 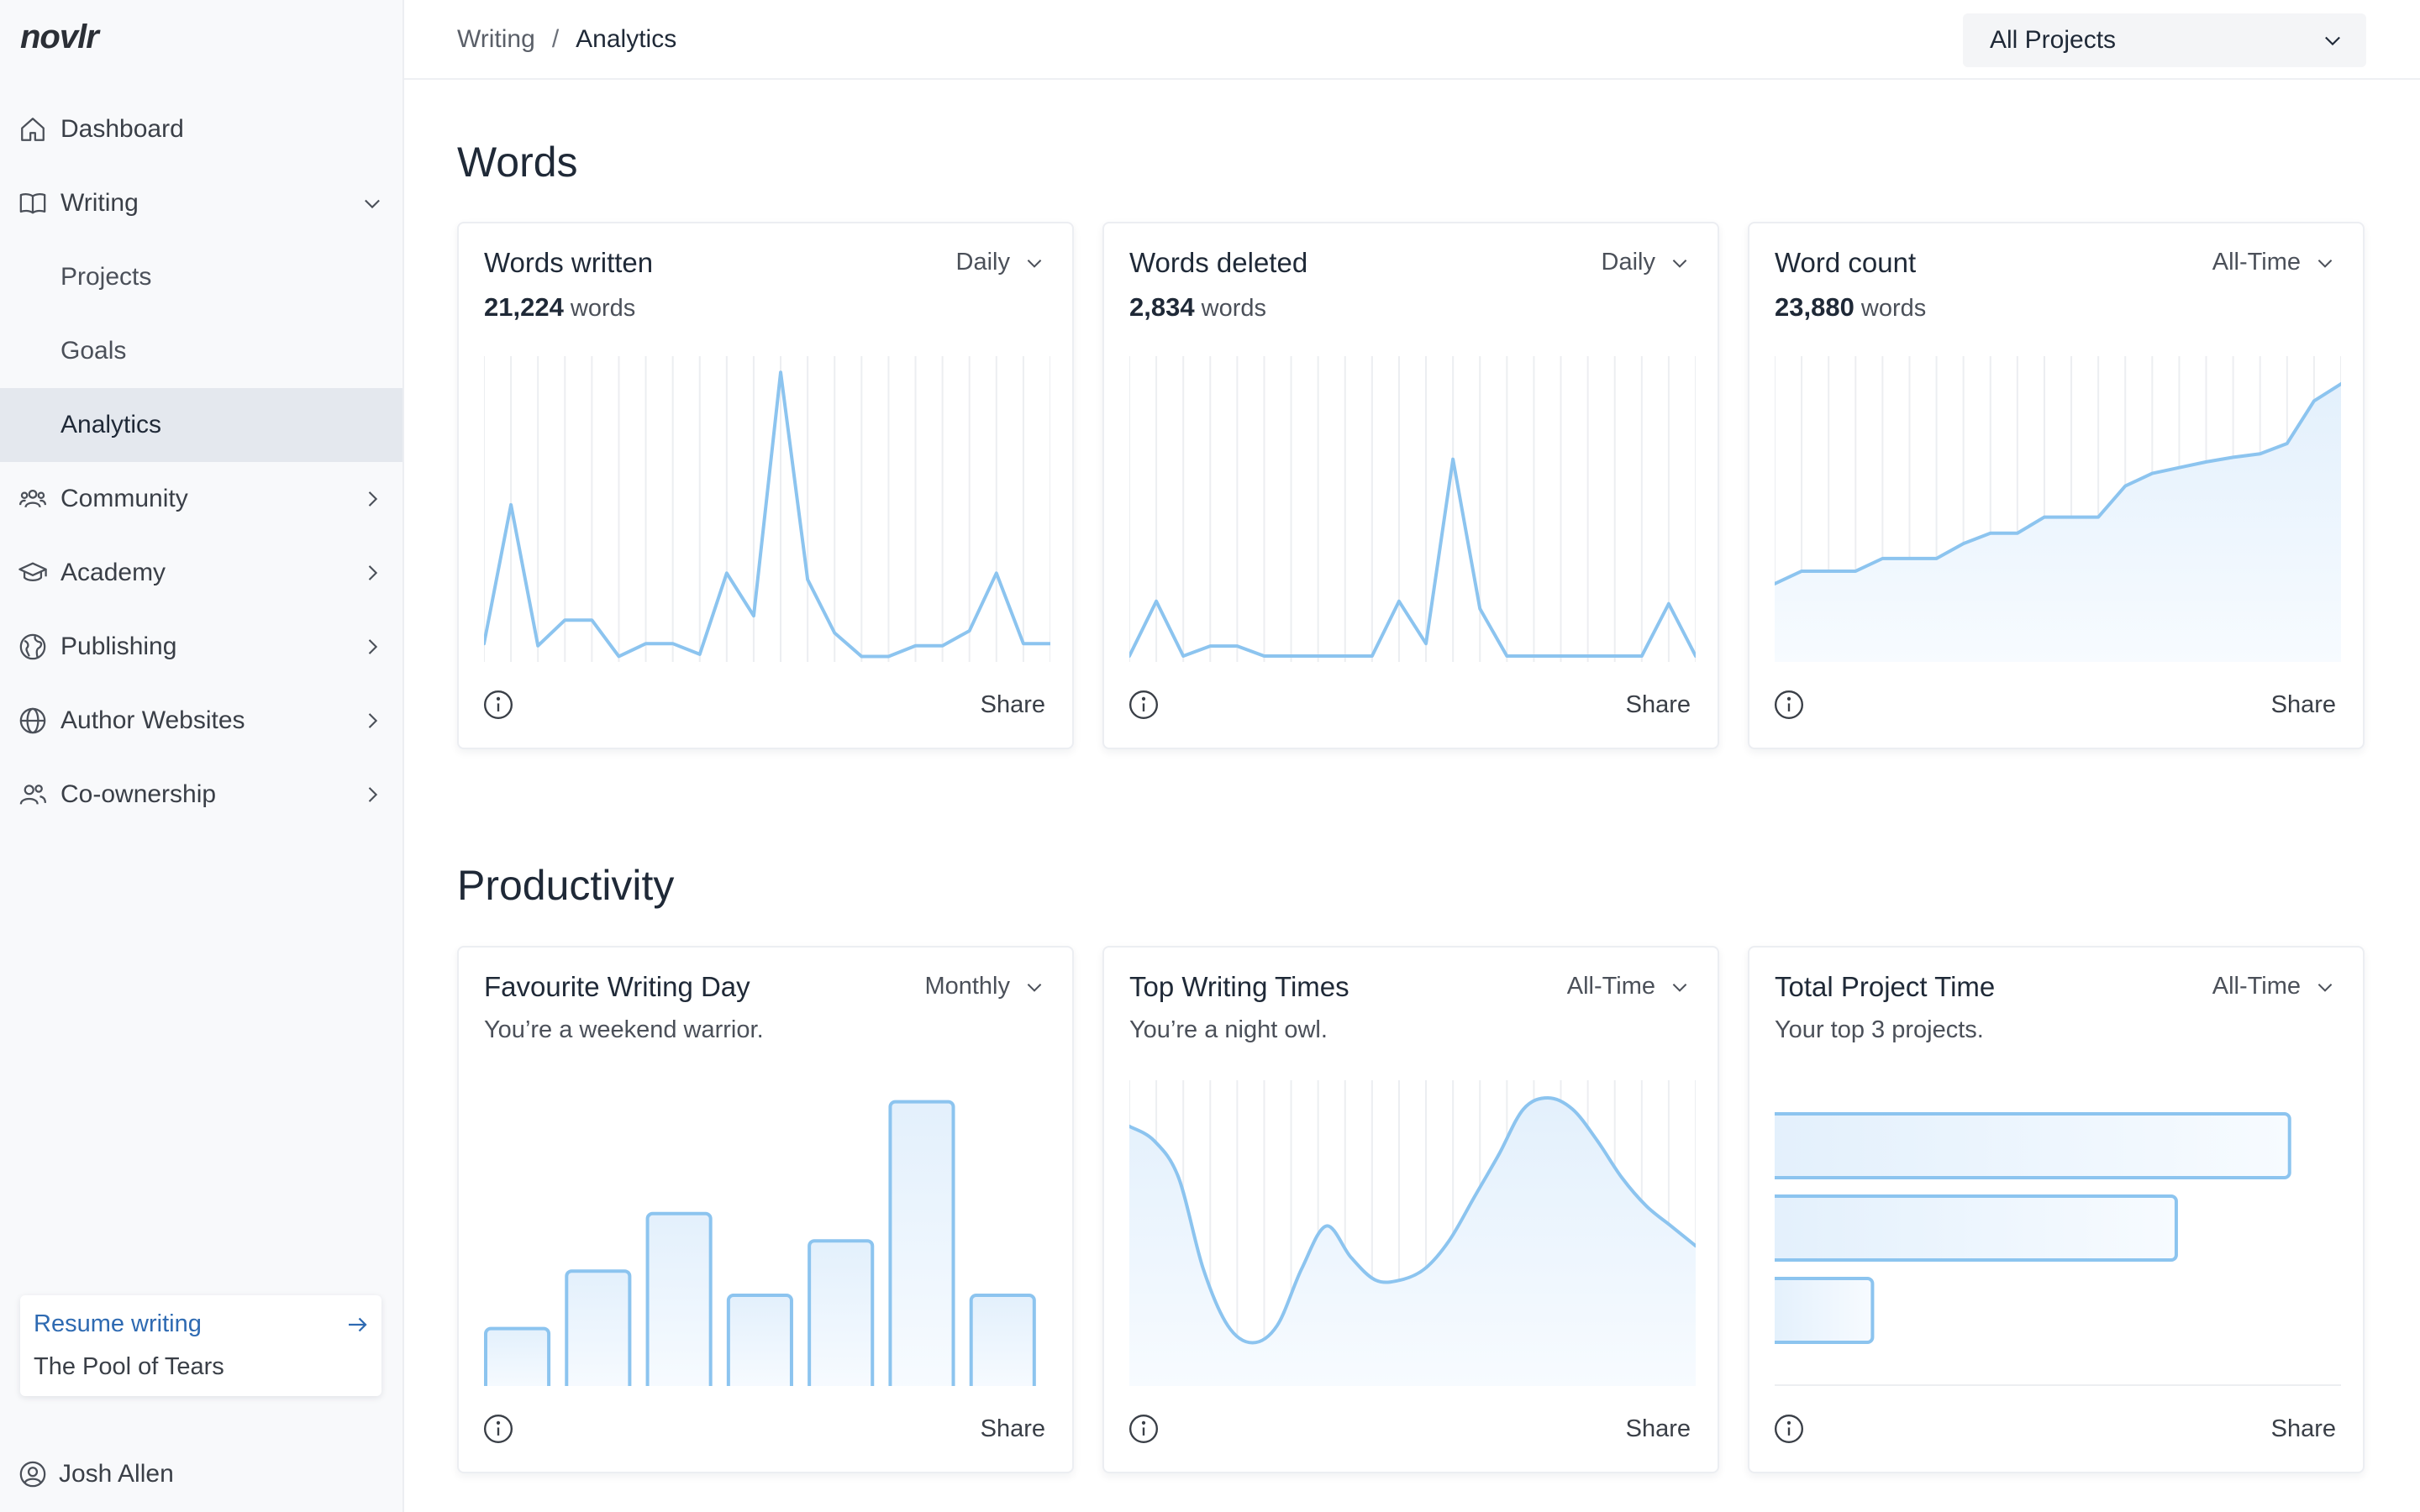 I want to click on card-stat: 23,880 words, so click(x=1851, y=307).